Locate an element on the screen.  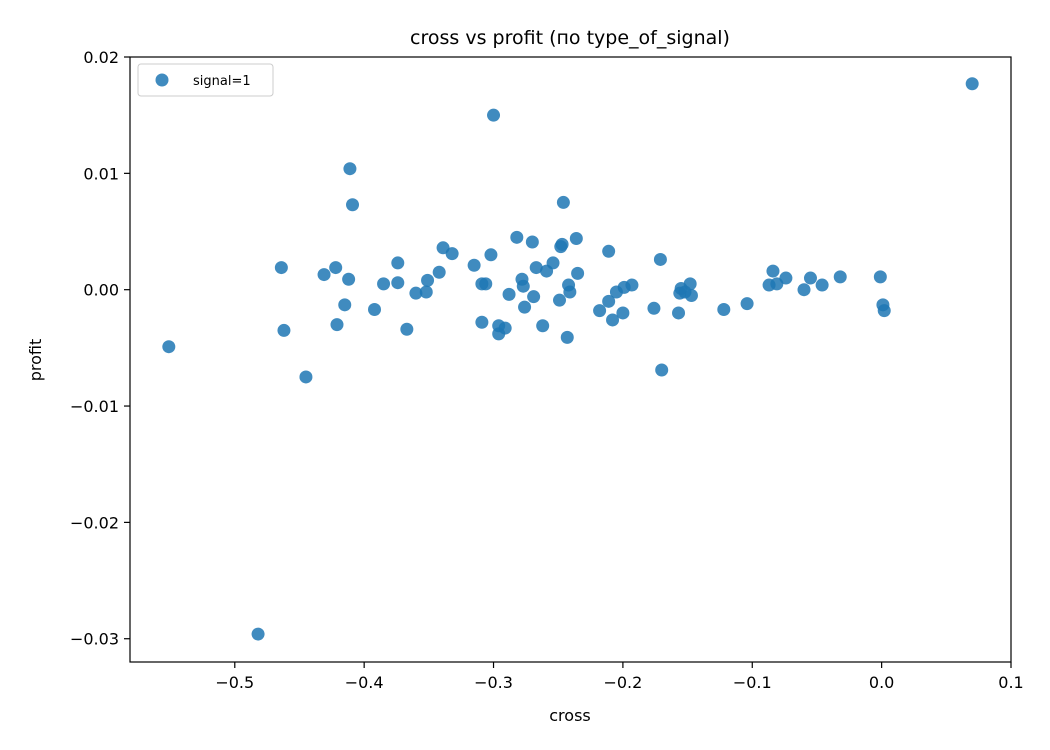
x-tick-label: −0.4 is located at coordinates (364, 682).